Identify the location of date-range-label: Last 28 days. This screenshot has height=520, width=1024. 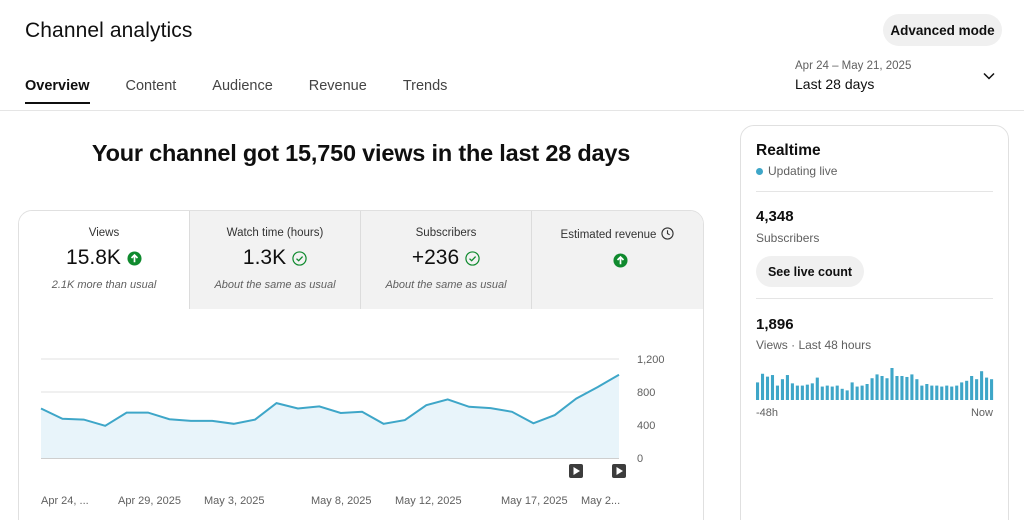
(835, 84).